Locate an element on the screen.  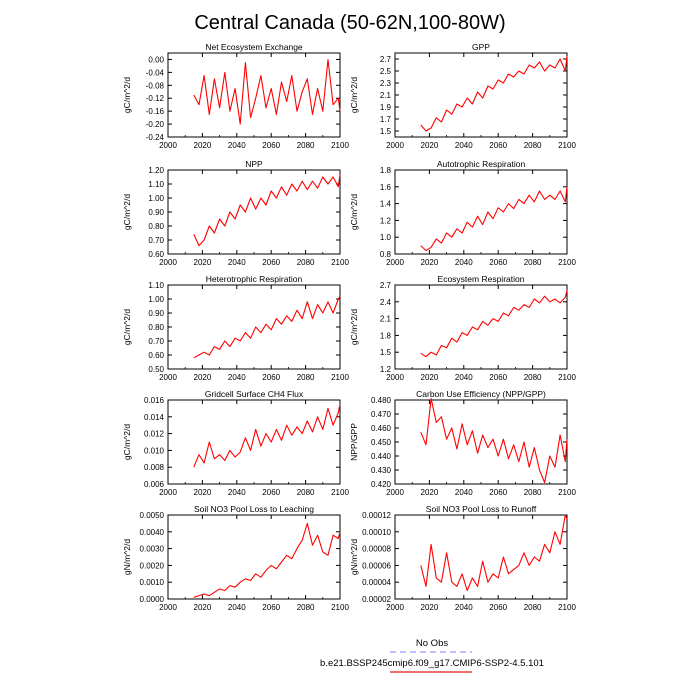
y-tick-label: 0.420 is located at coordinates (381, 484).